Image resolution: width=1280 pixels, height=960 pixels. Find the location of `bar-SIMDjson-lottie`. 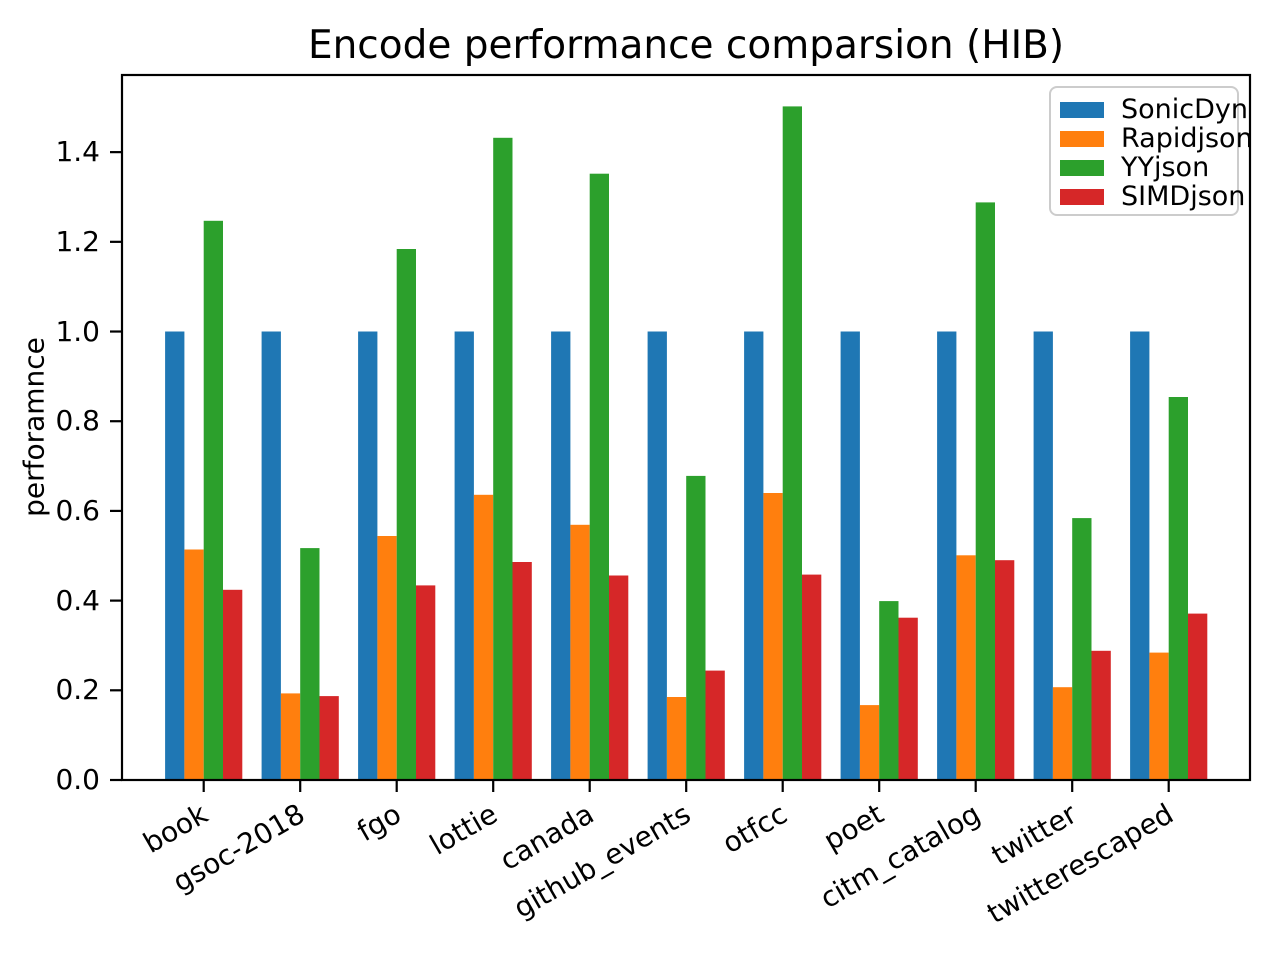

bar-SIMDjson-lottie is located at coordinates (522, 671).